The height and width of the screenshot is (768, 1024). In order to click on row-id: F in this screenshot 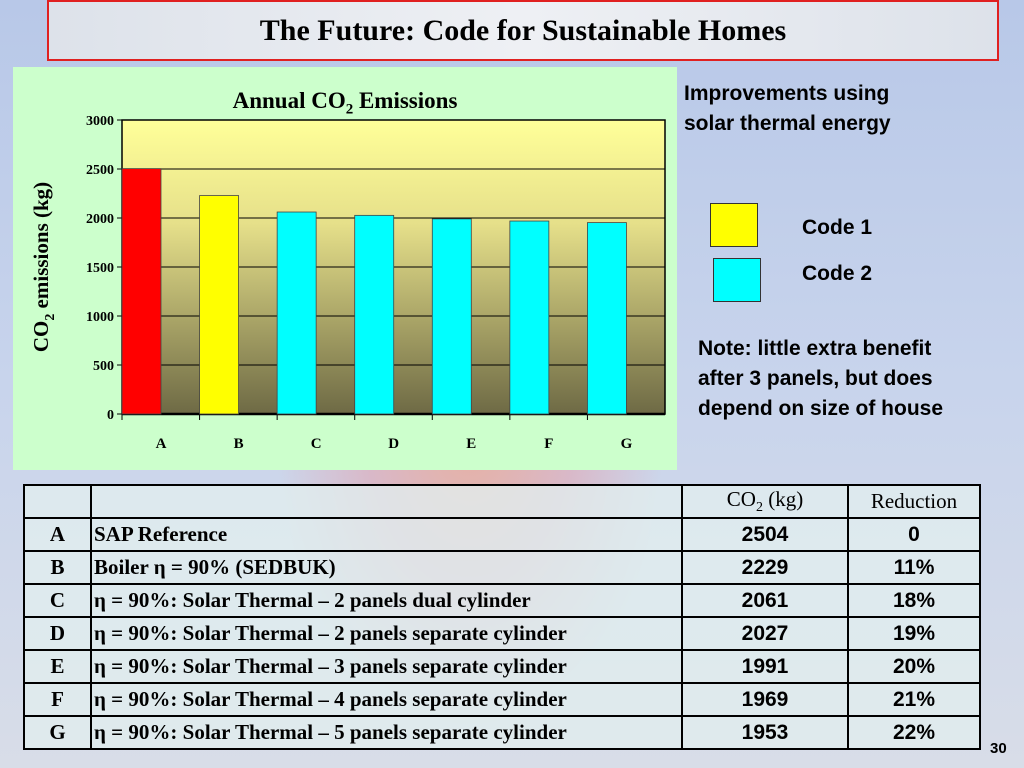, I will do `click(57, 699)`.